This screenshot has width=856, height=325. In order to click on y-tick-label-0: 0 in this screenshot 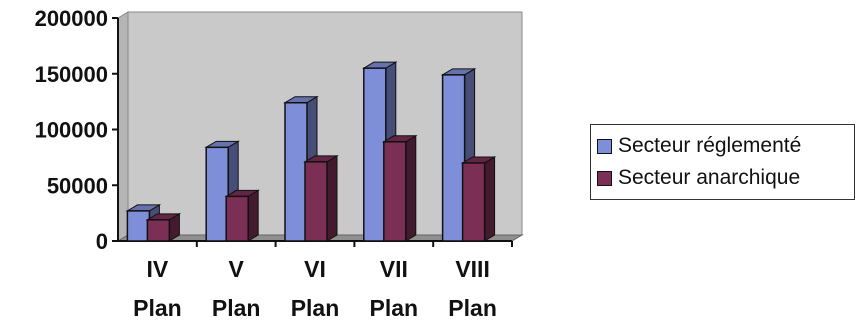, I will do `click(102, 241)`.